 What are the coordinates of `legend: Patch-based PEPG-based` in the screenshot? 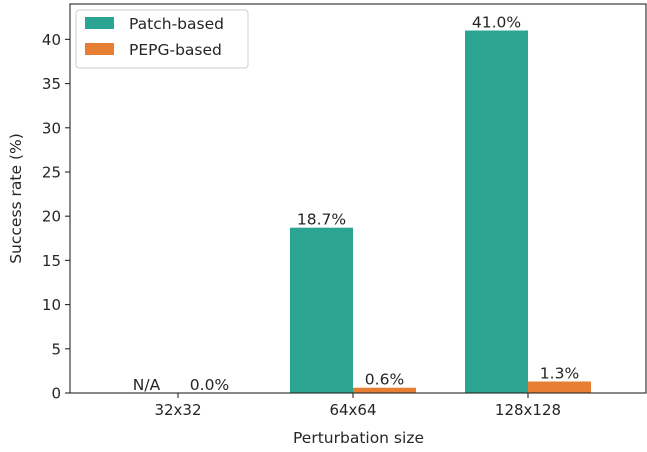 It's located at (162, 39).